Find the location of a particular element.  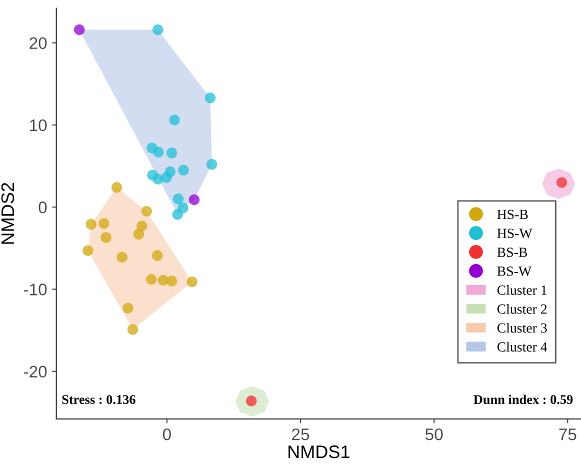

y-axis-title: NMDS2 is located at coordinates (7, 213).